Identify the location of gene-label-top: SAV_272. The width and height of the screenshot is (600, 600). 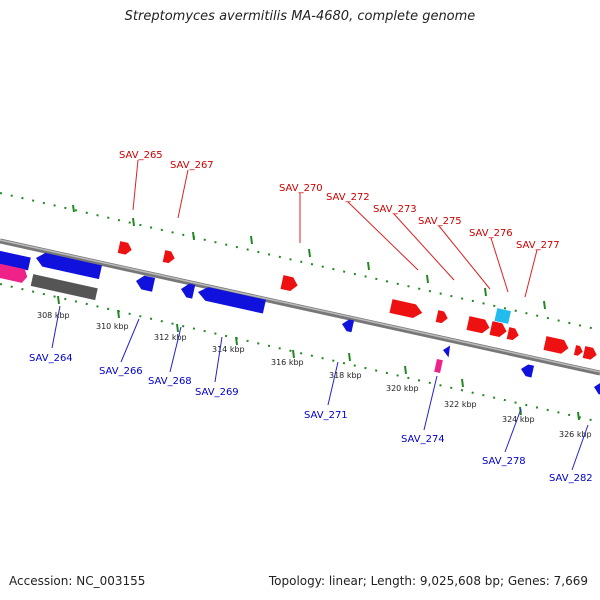
(348, 197).